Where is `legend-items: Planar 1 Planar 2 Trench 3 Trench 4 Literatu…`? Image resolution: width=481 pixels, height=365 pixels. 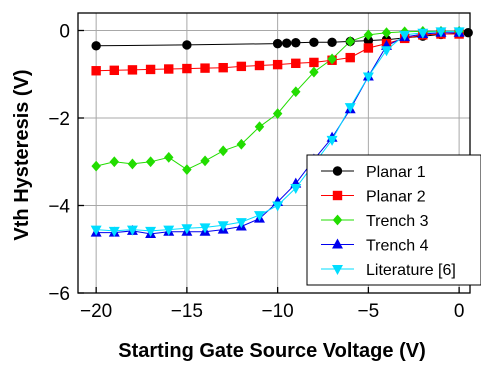 legend-items: Planar 1 Planar 2 Trench 3 Trench 4 Literatu… is located at coordinates (388, 221).